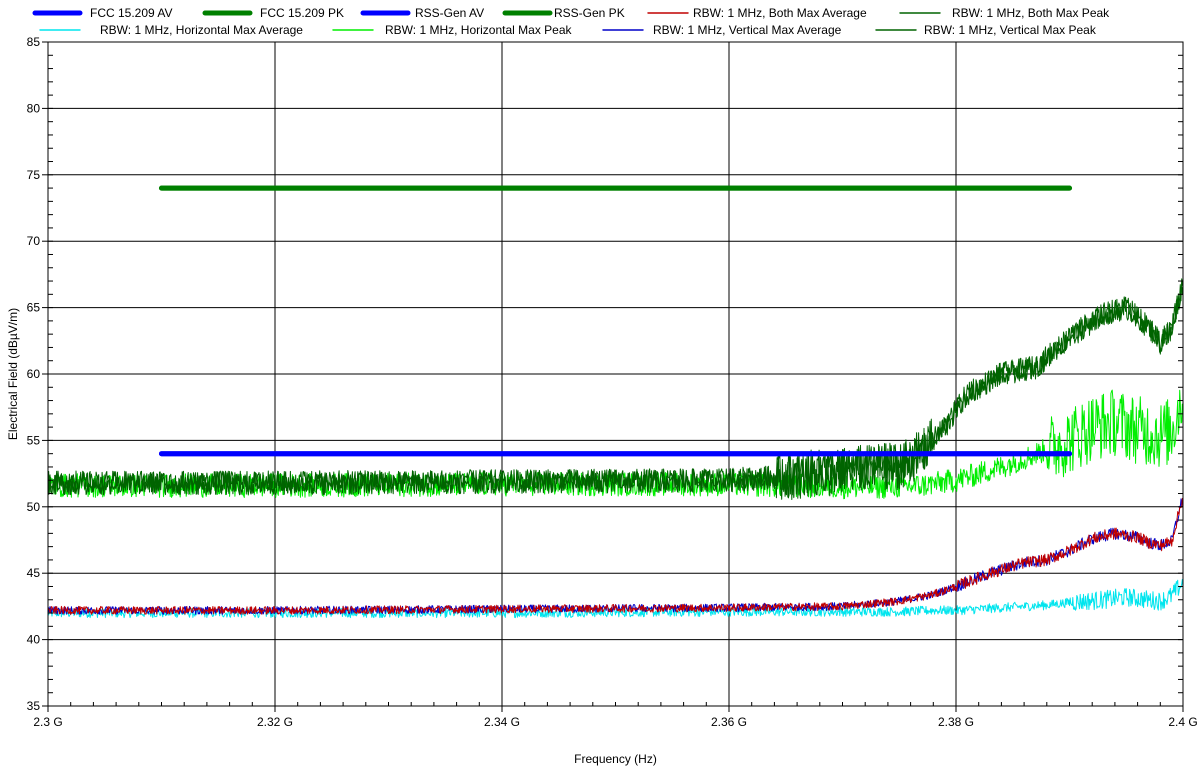 The height and width of the screenshot is (774, 1202). What do you see at coordinates (780, 13) in the screenshot?
I see `legend-label: RBW: 1 MHz, Both Max Average` at bounding box center [780, 13].